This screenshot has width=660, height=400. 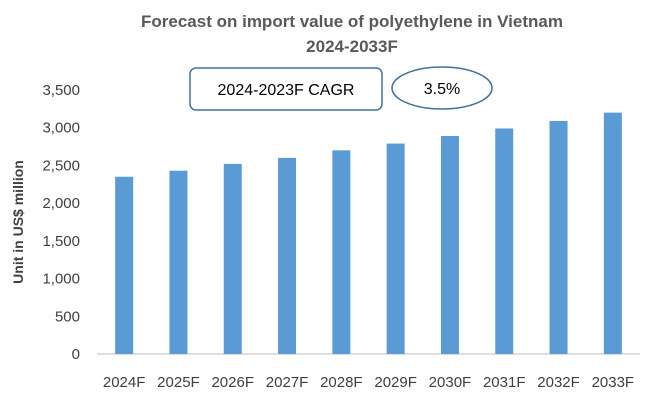 I want to click on bar-2031F, so click(x=504, y=241).